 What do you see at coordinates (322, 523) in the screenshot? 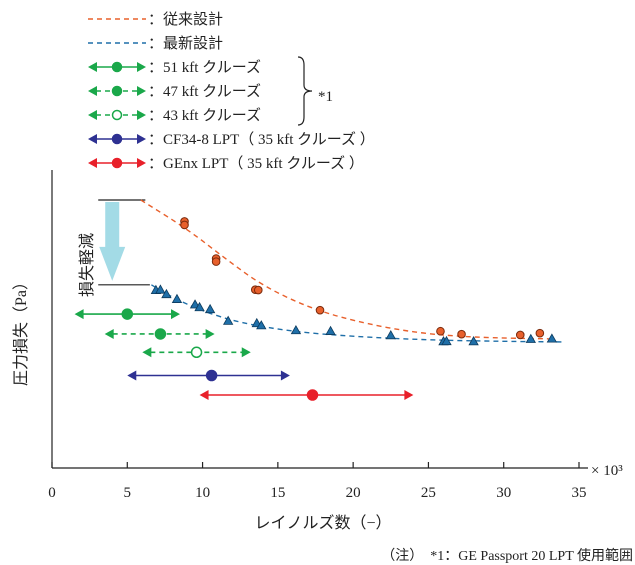
I see `x-axis-label: レイノルズ数（−）` at bounding box center [322, 523].